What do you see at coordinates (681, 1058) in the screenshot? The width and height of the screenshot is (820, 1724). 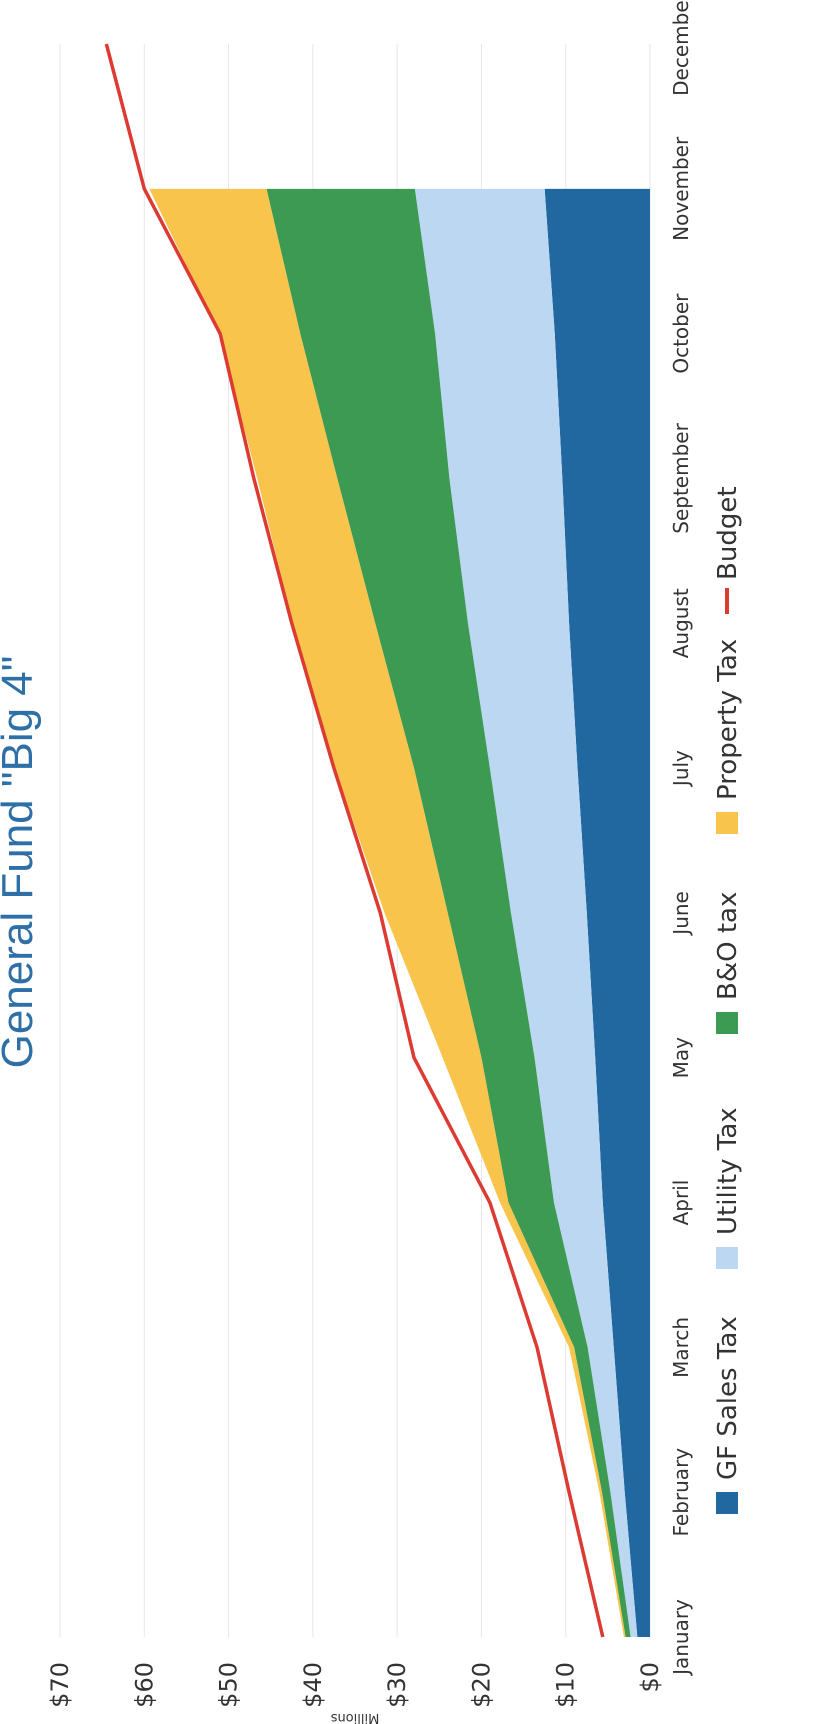 I see `x-tick-label: May` at bounding box center [681, 1058].